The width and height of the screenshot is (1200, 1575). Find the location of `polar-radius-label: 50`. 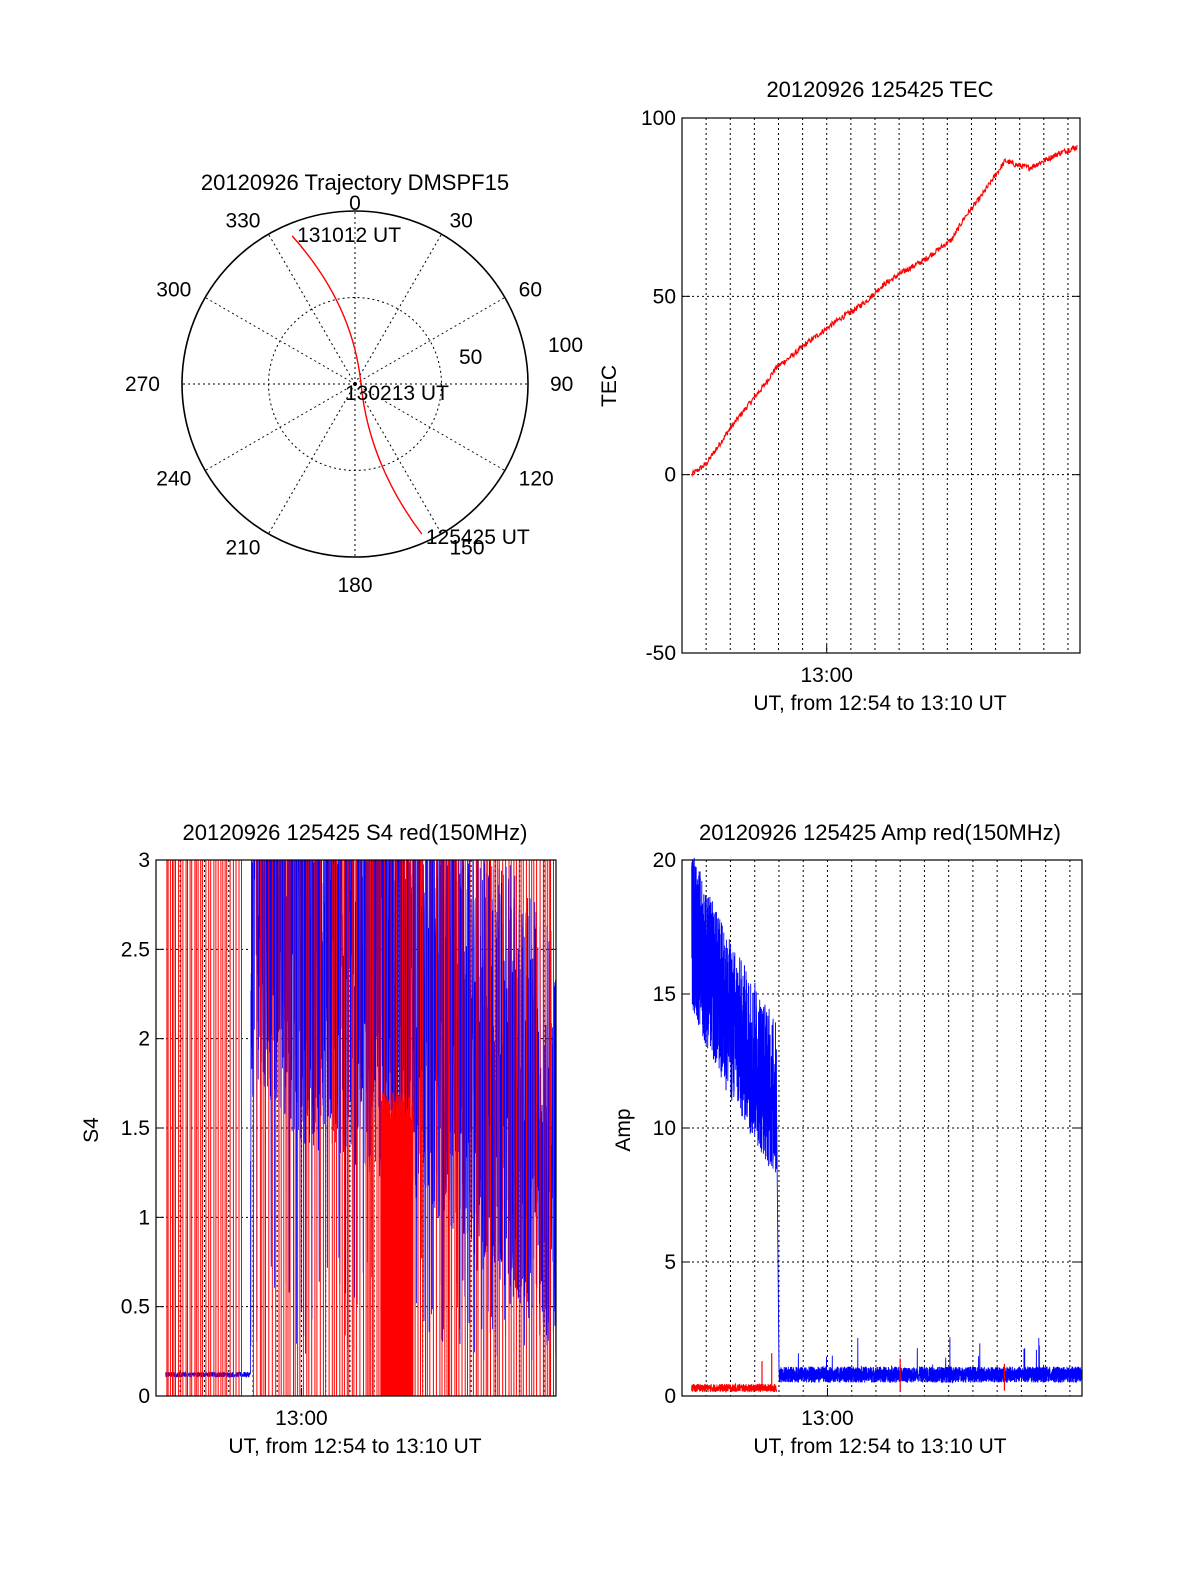

polar-radius-label: 50 is located at coordinates (470, 357).